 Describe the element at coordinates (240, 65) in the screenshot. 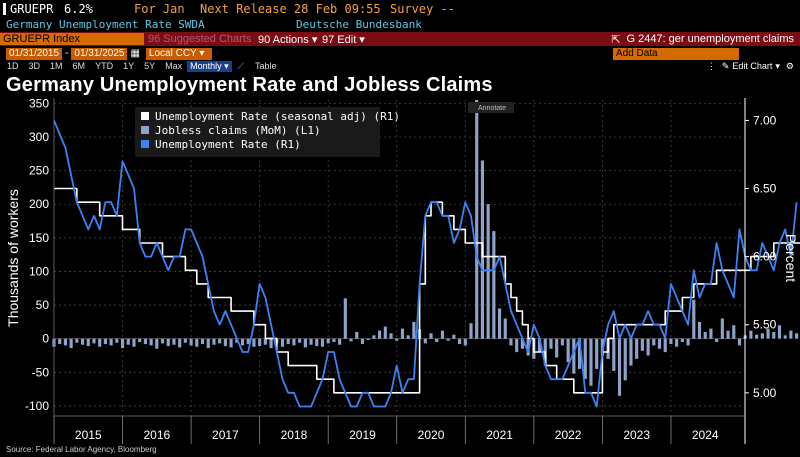

I see `chart-type-icon: ⟋` at that location.